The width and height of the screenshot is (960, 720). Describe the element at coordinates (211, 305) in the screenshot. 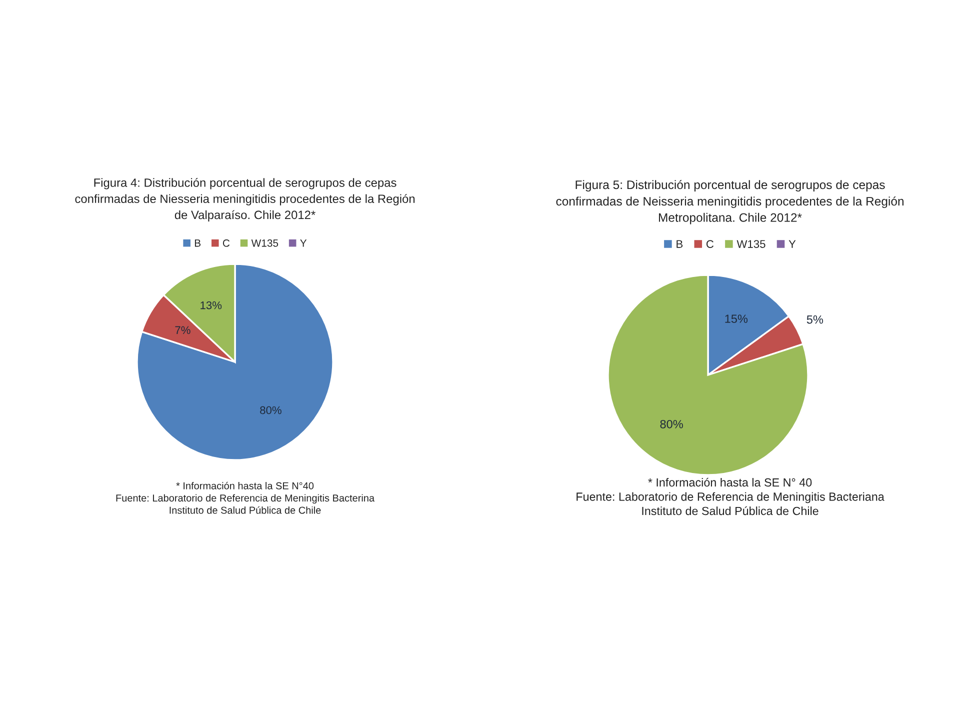

I see `data-label: 13%` at that location.